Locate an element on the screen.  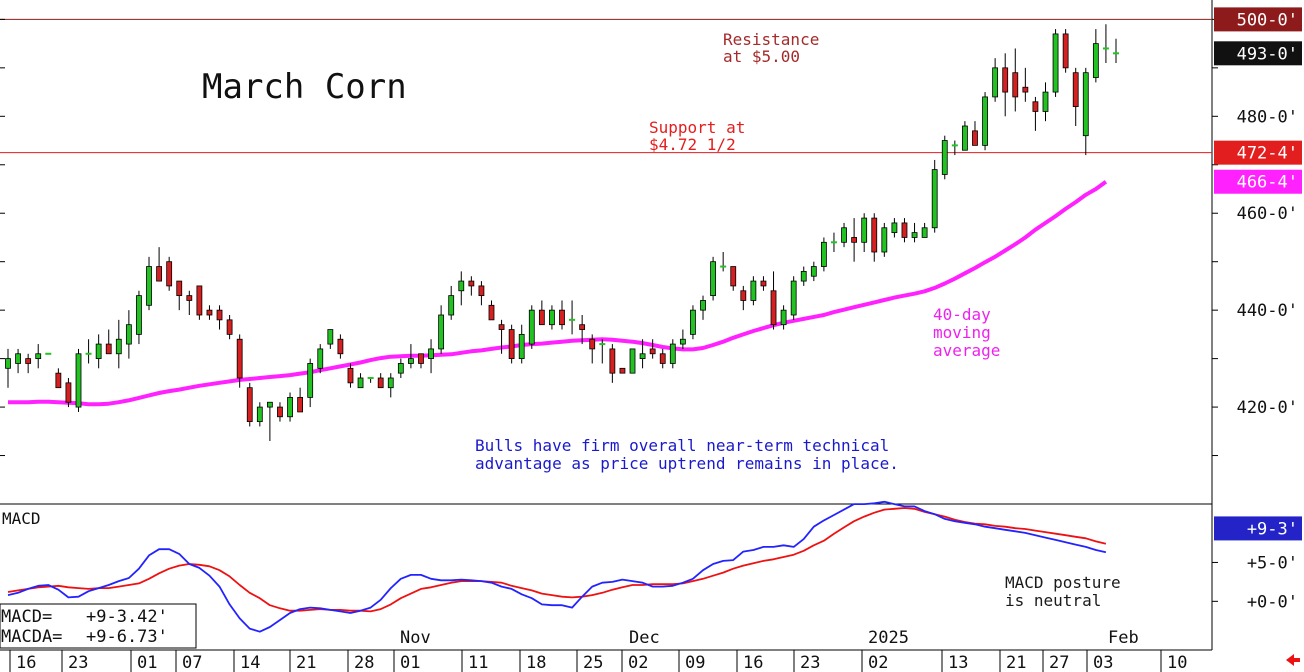
time-tick-label: 02 is located at coordinates (878, 662).